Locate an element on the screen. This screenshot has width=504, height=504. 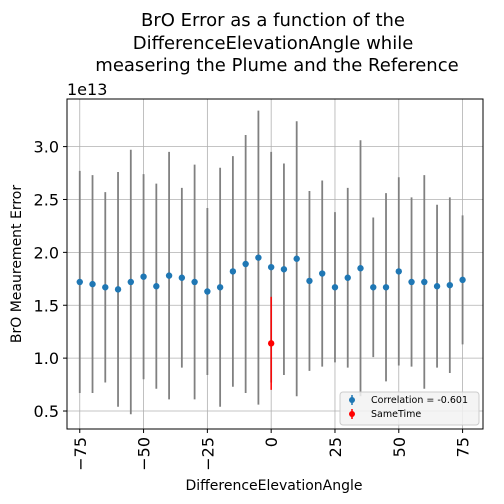
x-tick-label: 0 is located at coordinates (271, 442).